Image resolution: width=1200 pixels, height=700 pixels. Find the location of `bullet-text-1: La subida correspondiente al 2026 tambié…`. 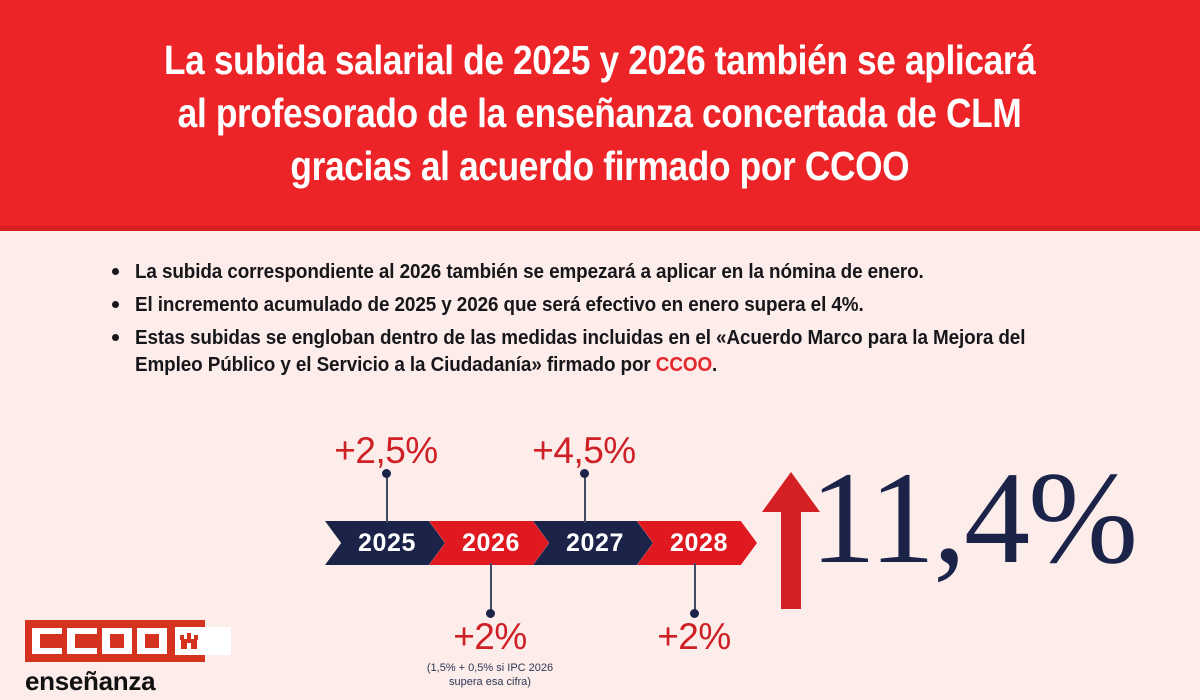

bullet-text-1: La subida correspondiente al 2026 tambié… is located at coordinates (529, 271).